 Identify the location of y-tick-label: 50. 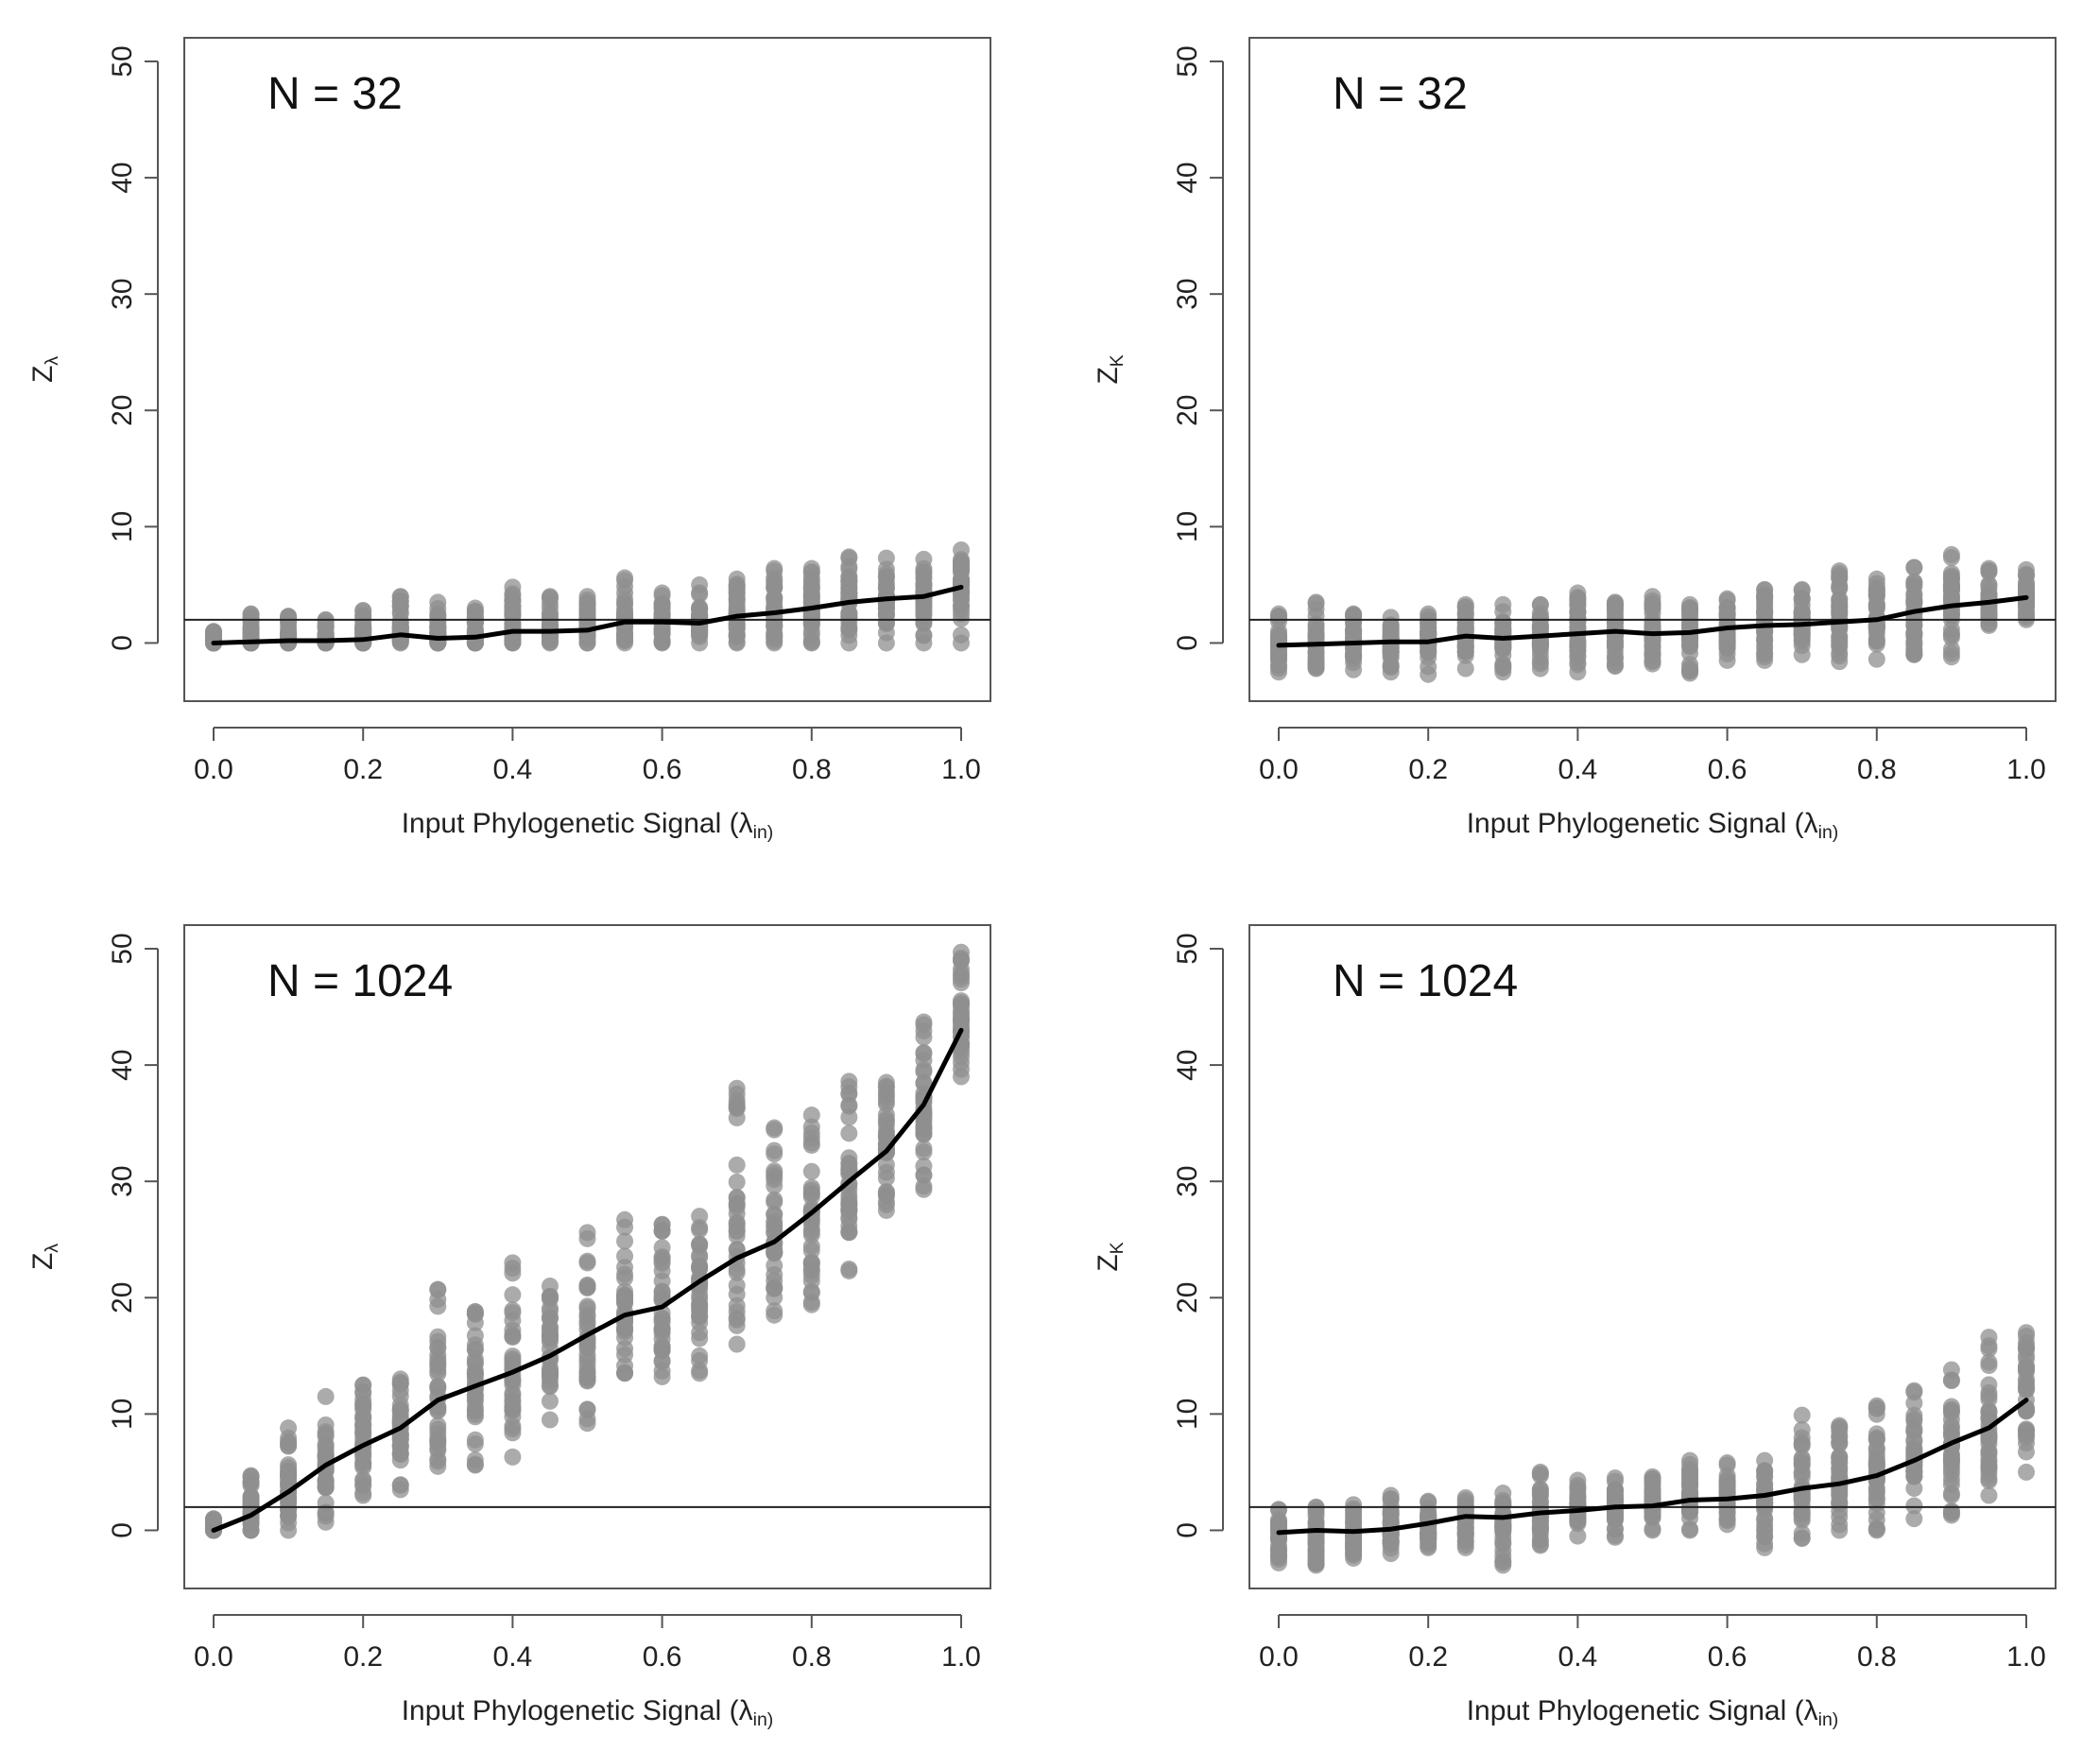
(122, 948).